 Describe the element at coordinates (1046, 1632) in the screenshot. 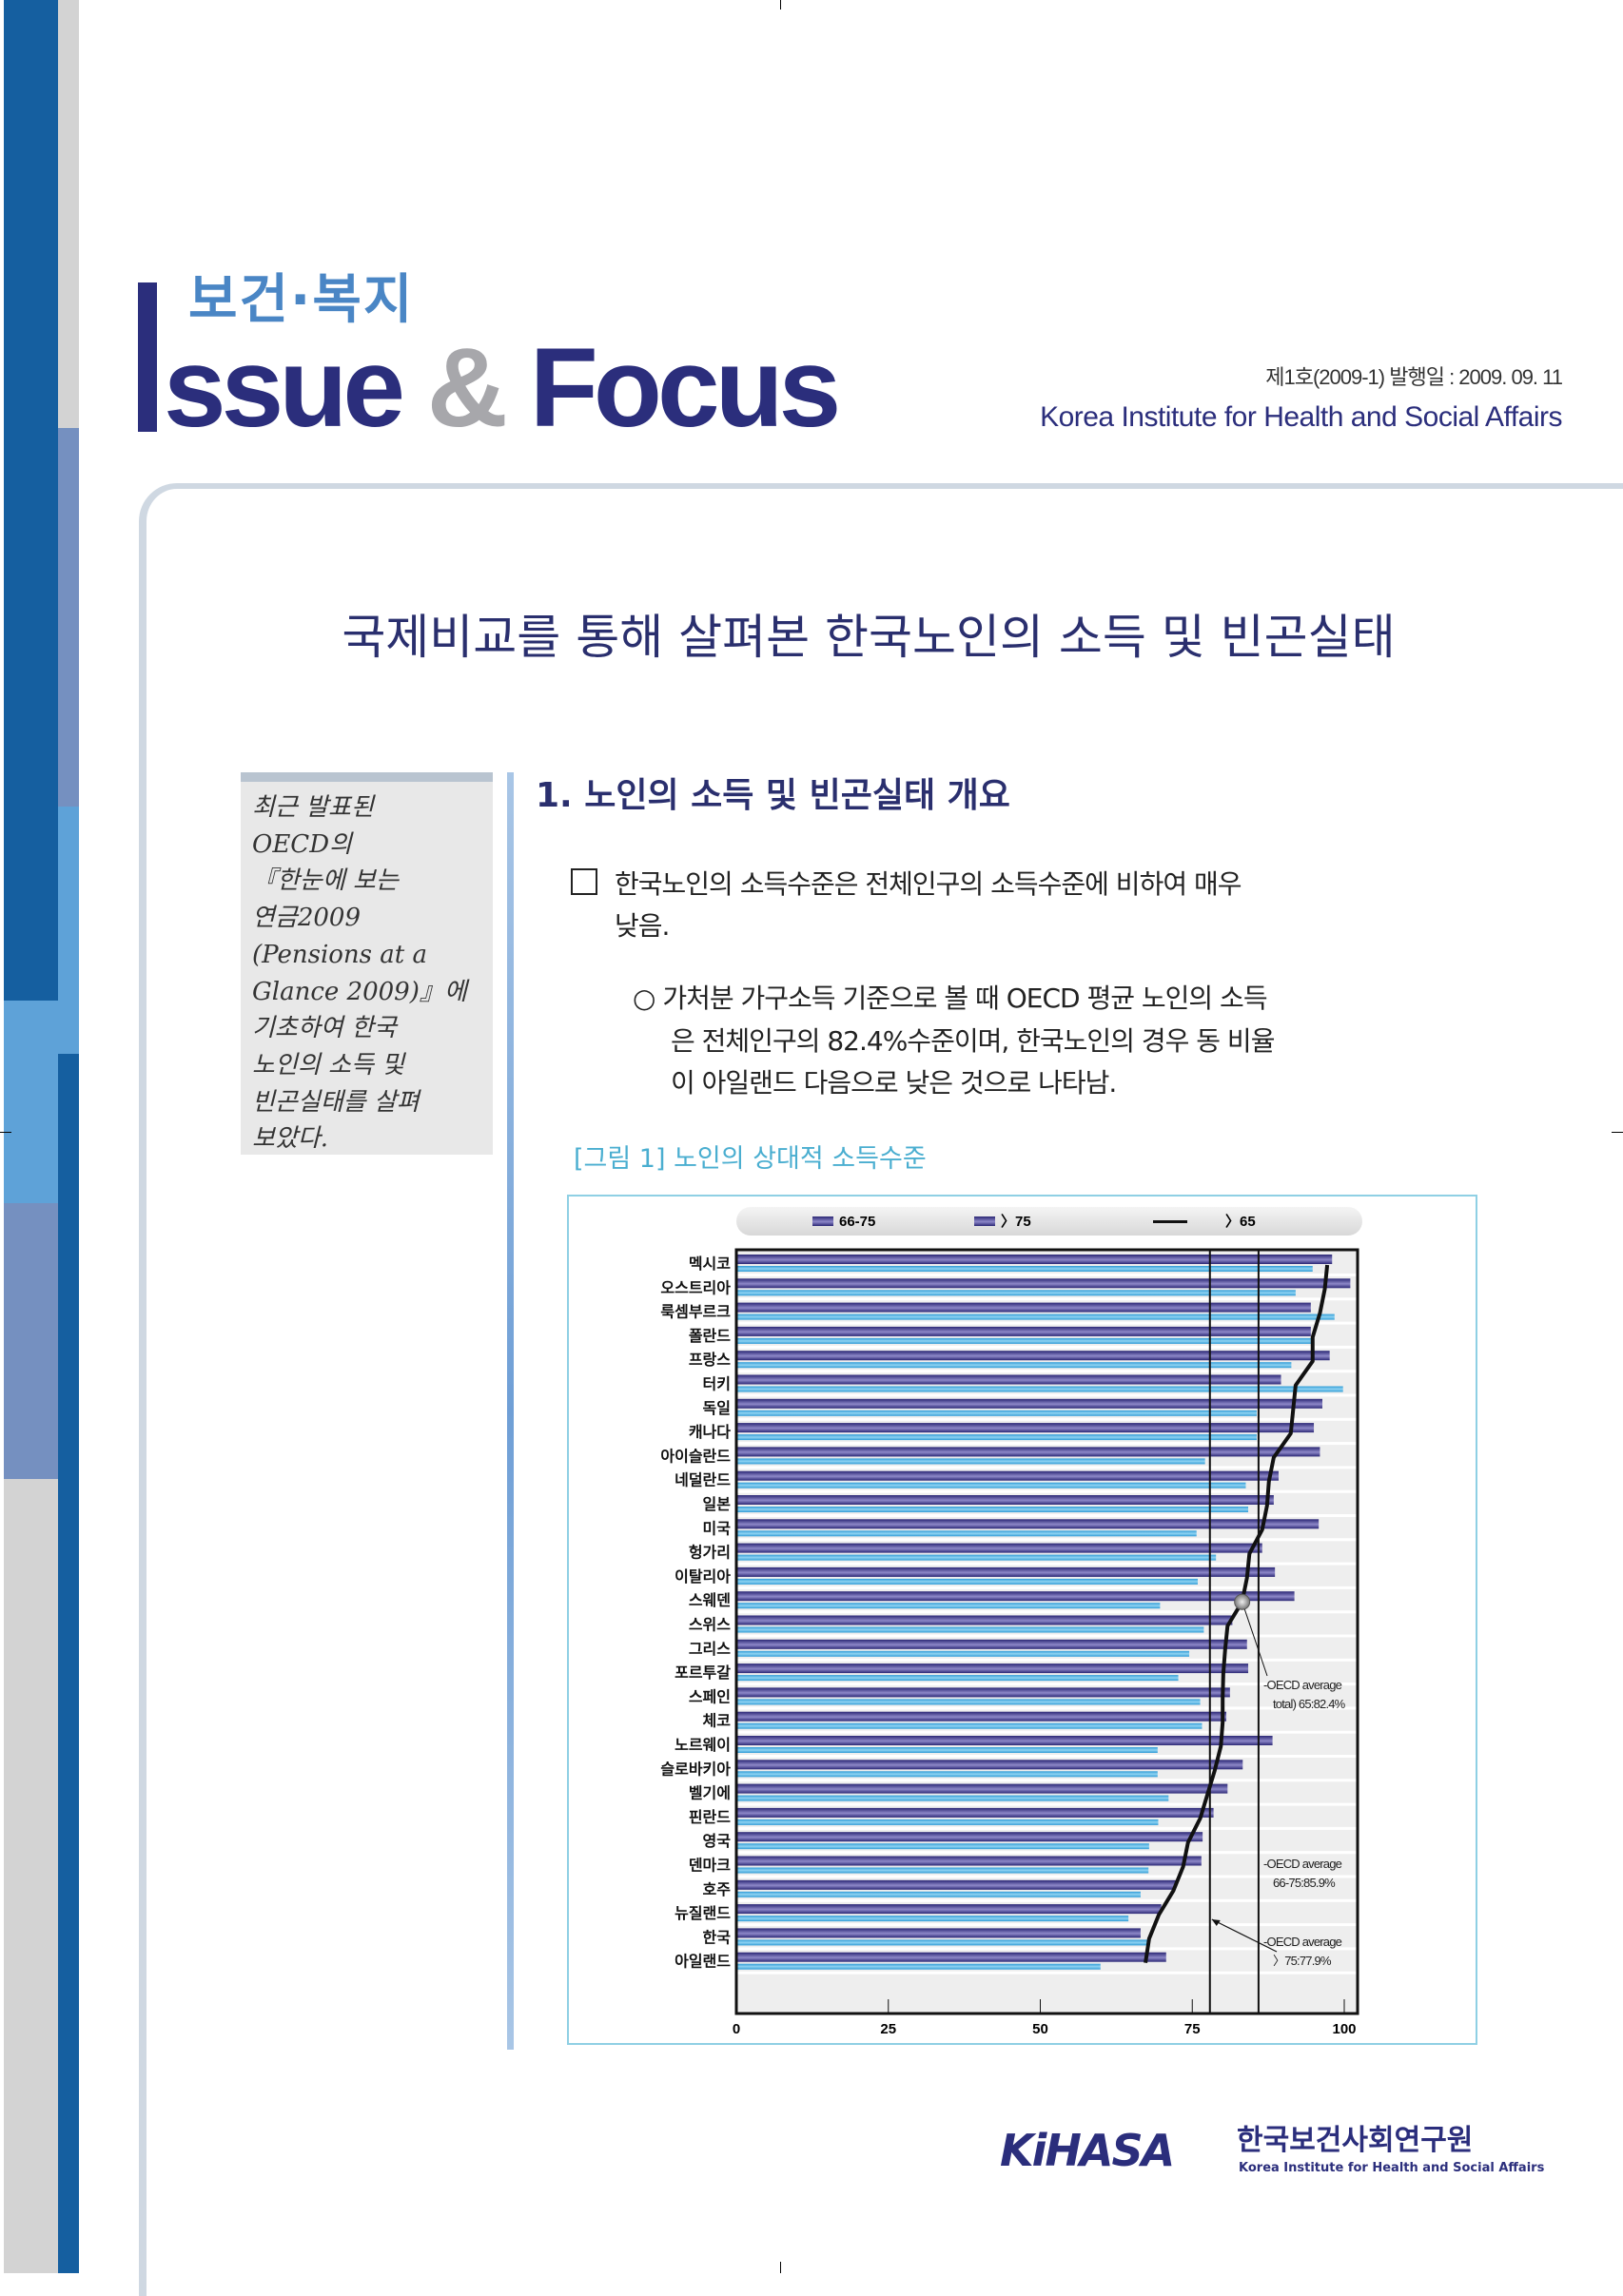

I see `plot-border` at that location.